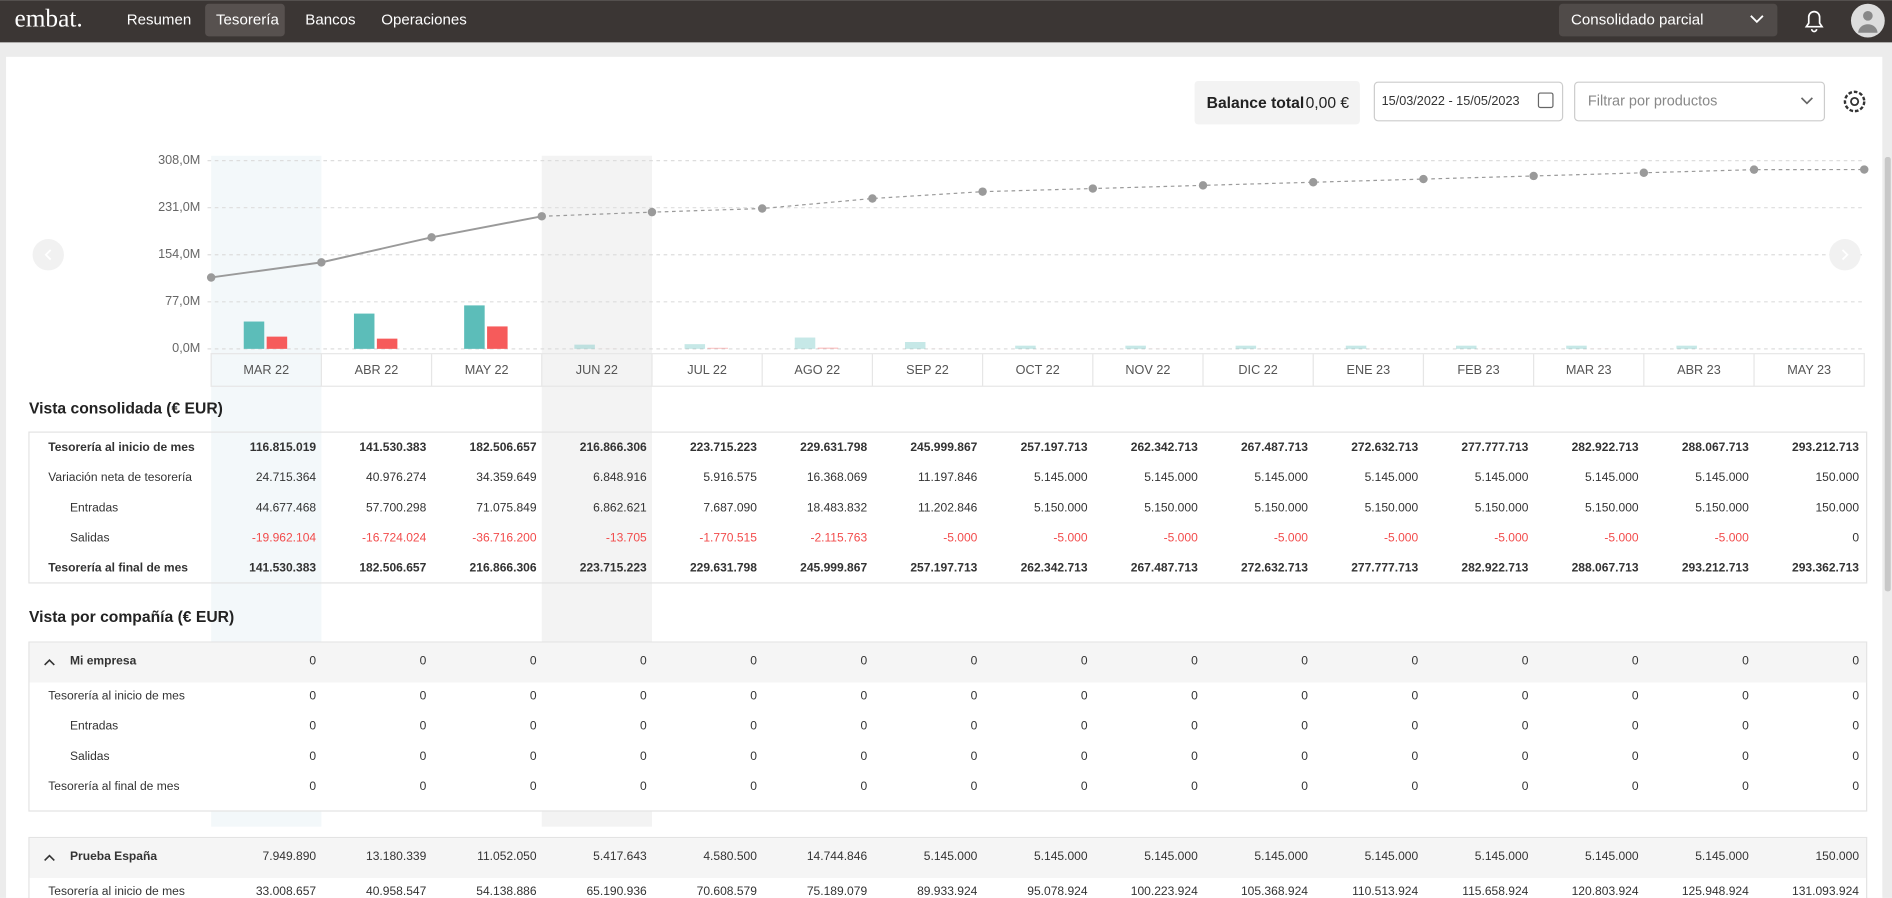  Describe the element at coordinates (1806, 101) in the screenshot. I see `chevron` at that location.